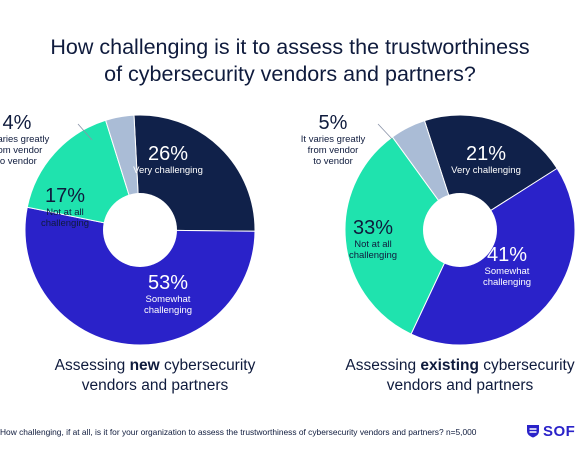 Image resolution: width=580 pixels, height=460 pixels. Describe the element at coordinates (449, 365) in the screenshot. I see `caption-right-bold: existing` at that location.